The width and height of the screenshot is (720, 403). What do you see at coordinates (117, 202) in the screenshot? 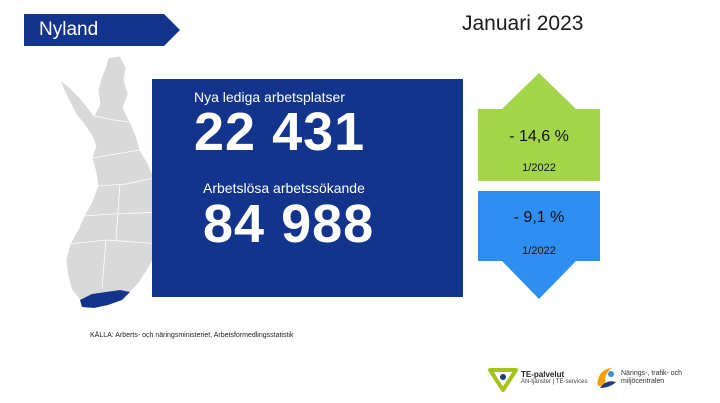
I see `map-borders` at bounding box center [117, 202].